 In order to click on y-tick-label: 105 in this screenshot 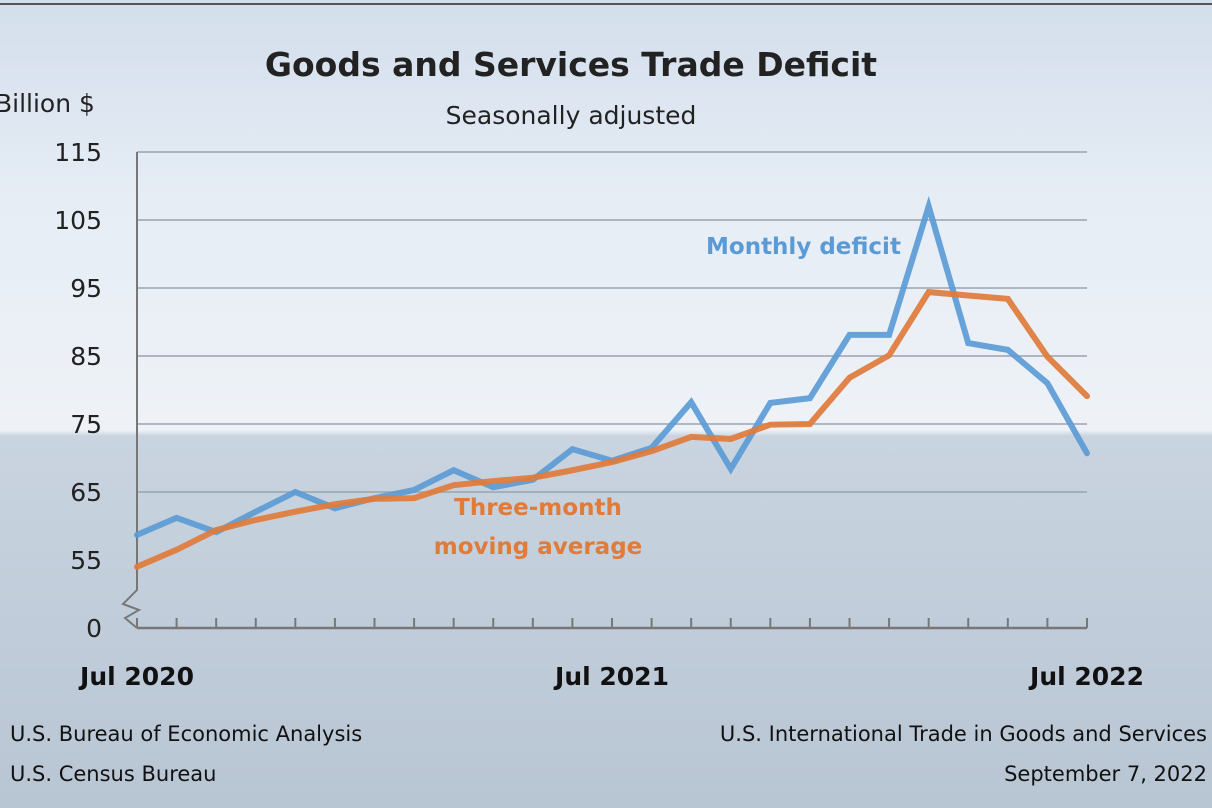, I will do `click(78, 220)`.